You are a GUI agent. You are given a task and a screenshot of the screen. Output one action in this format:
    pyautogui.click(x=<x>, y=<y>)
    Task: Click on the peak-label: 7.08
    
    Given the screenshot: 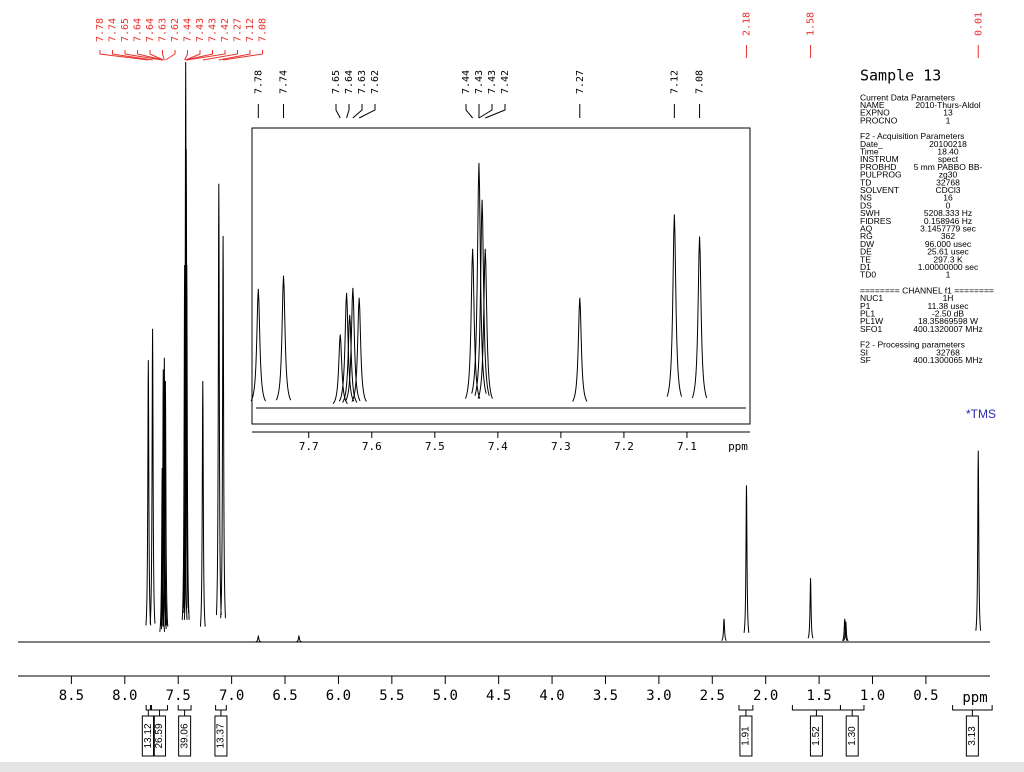 What is the action you would take?
    pyautogui.click(x=263, y=30)
    